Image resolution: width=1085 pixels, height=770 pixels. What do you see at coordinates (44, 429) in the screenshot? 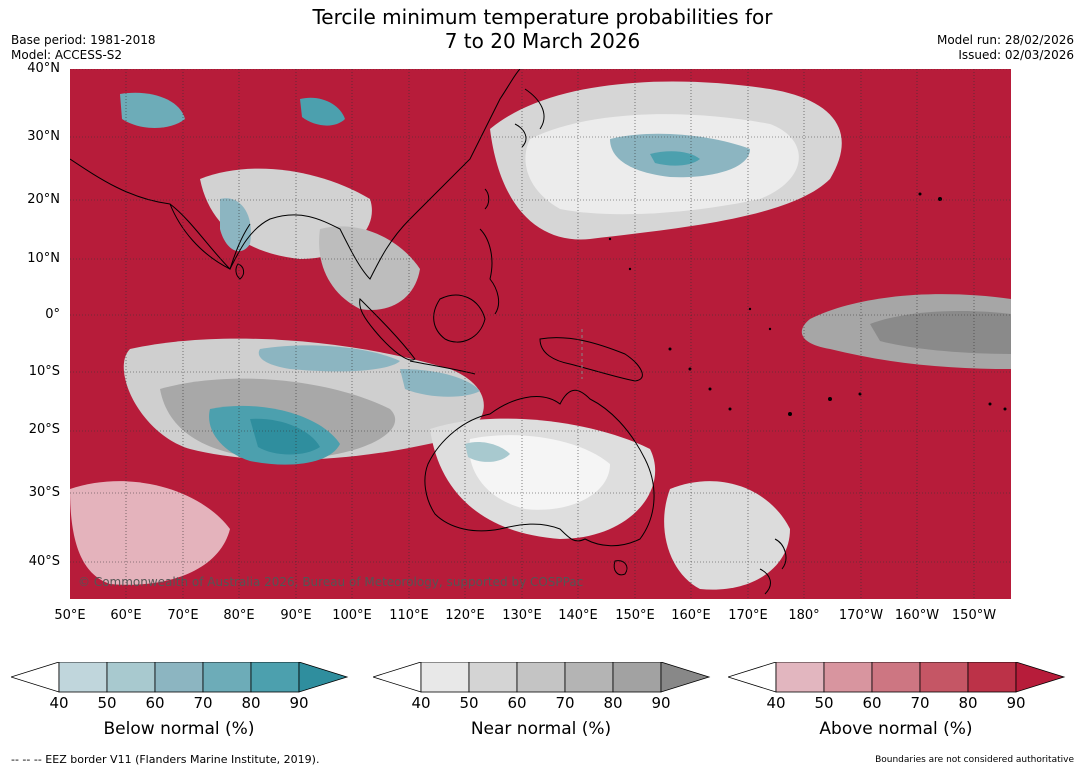
I see `latitude-label: 20°S` at bounding box center [44, 429].